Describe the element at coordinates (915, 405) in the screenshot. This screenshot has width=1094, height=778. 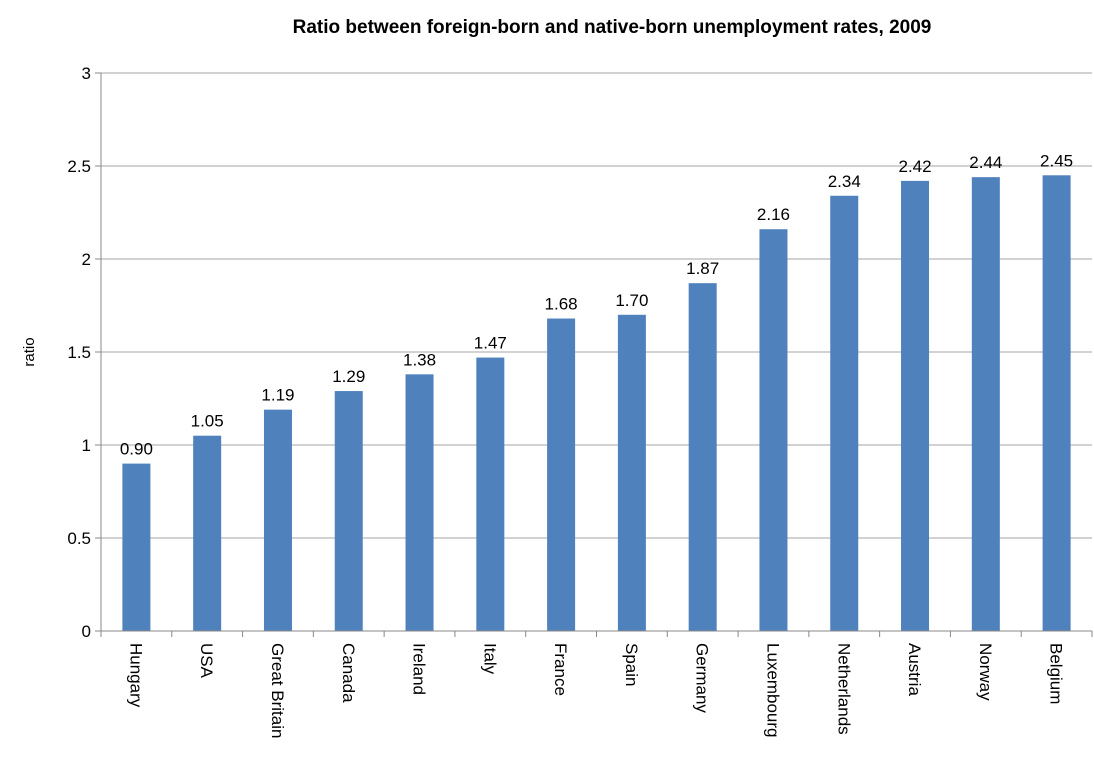
I see `bar-austria` at that location.